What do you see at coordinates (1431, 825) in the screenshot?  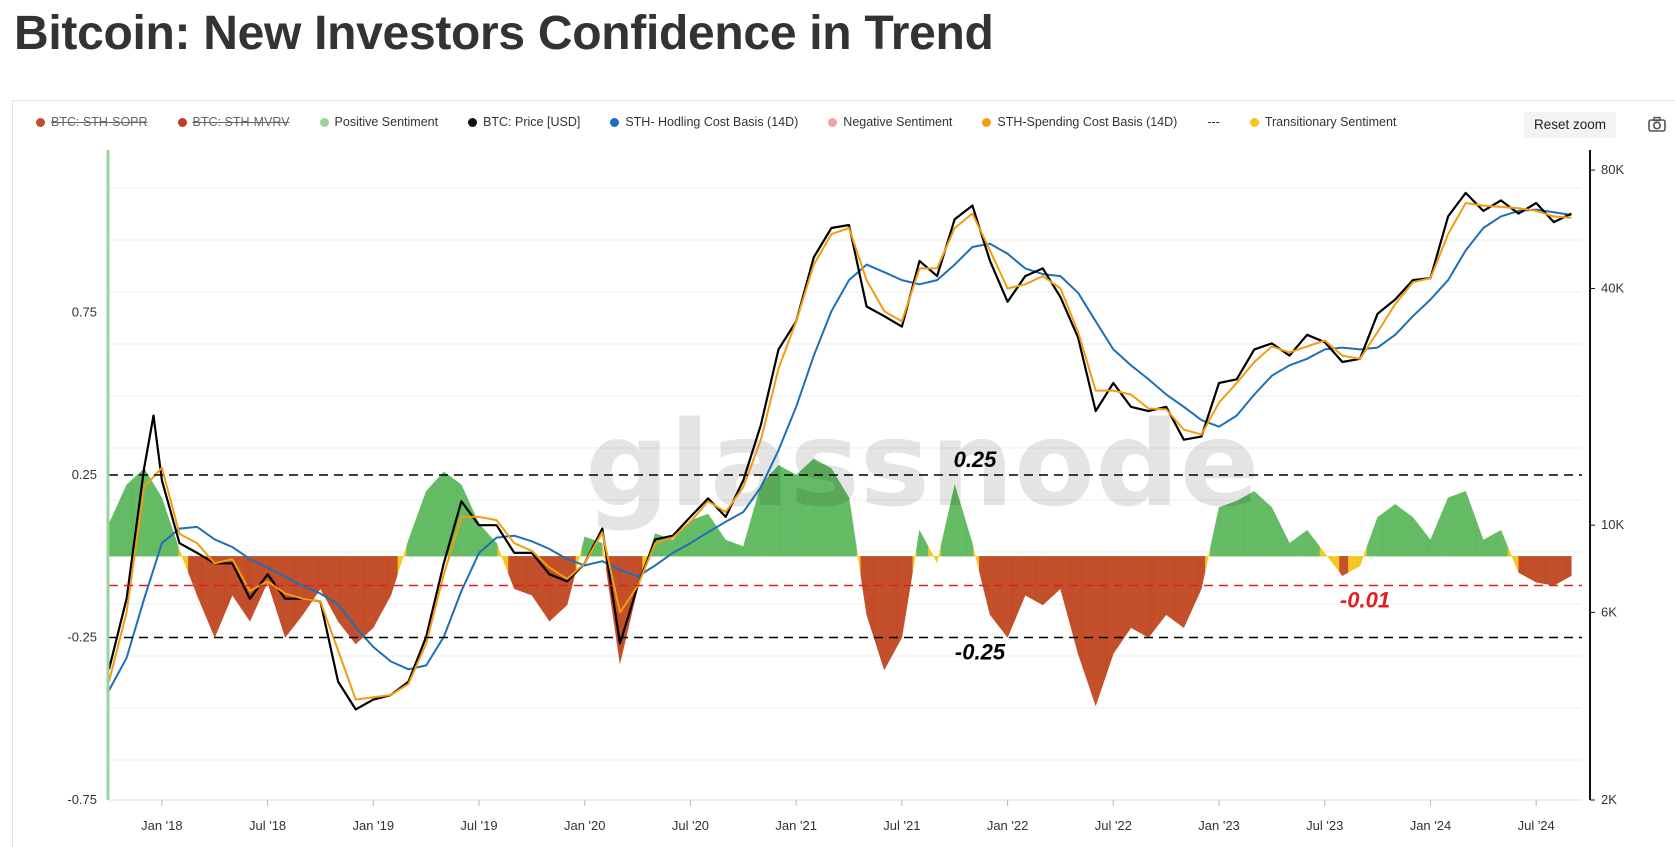 I see `x-tick-label: Jan '24` at bounding box center [1431, 825].